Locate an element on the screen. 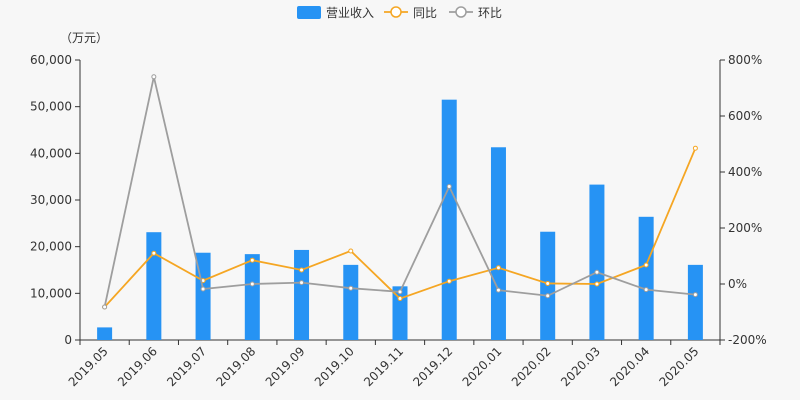 The width and height of the screenshot is (800, 400). x-tick-label: 2020.01 is located at coordinates (482, 366).